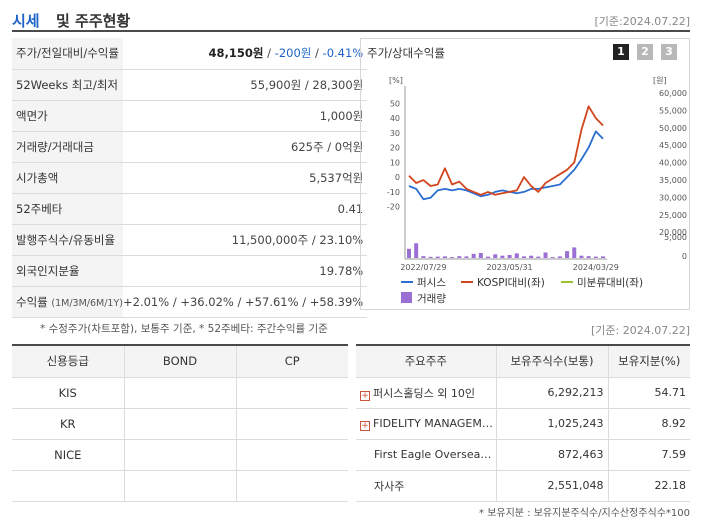 This screenshot has height=525, width=702. I want to click on row-value: 5,537억원, so click(245, 178).